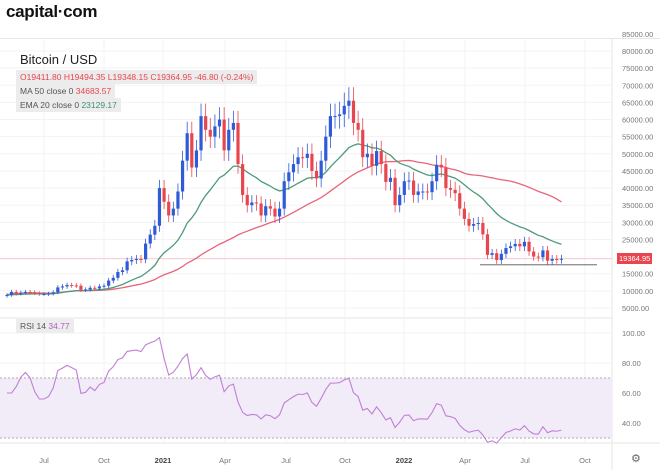  What do you see at coordinates (637, 188) in the screenshot?
I see `y-tick-label: 40000.00` at bounding box center [637, 188].